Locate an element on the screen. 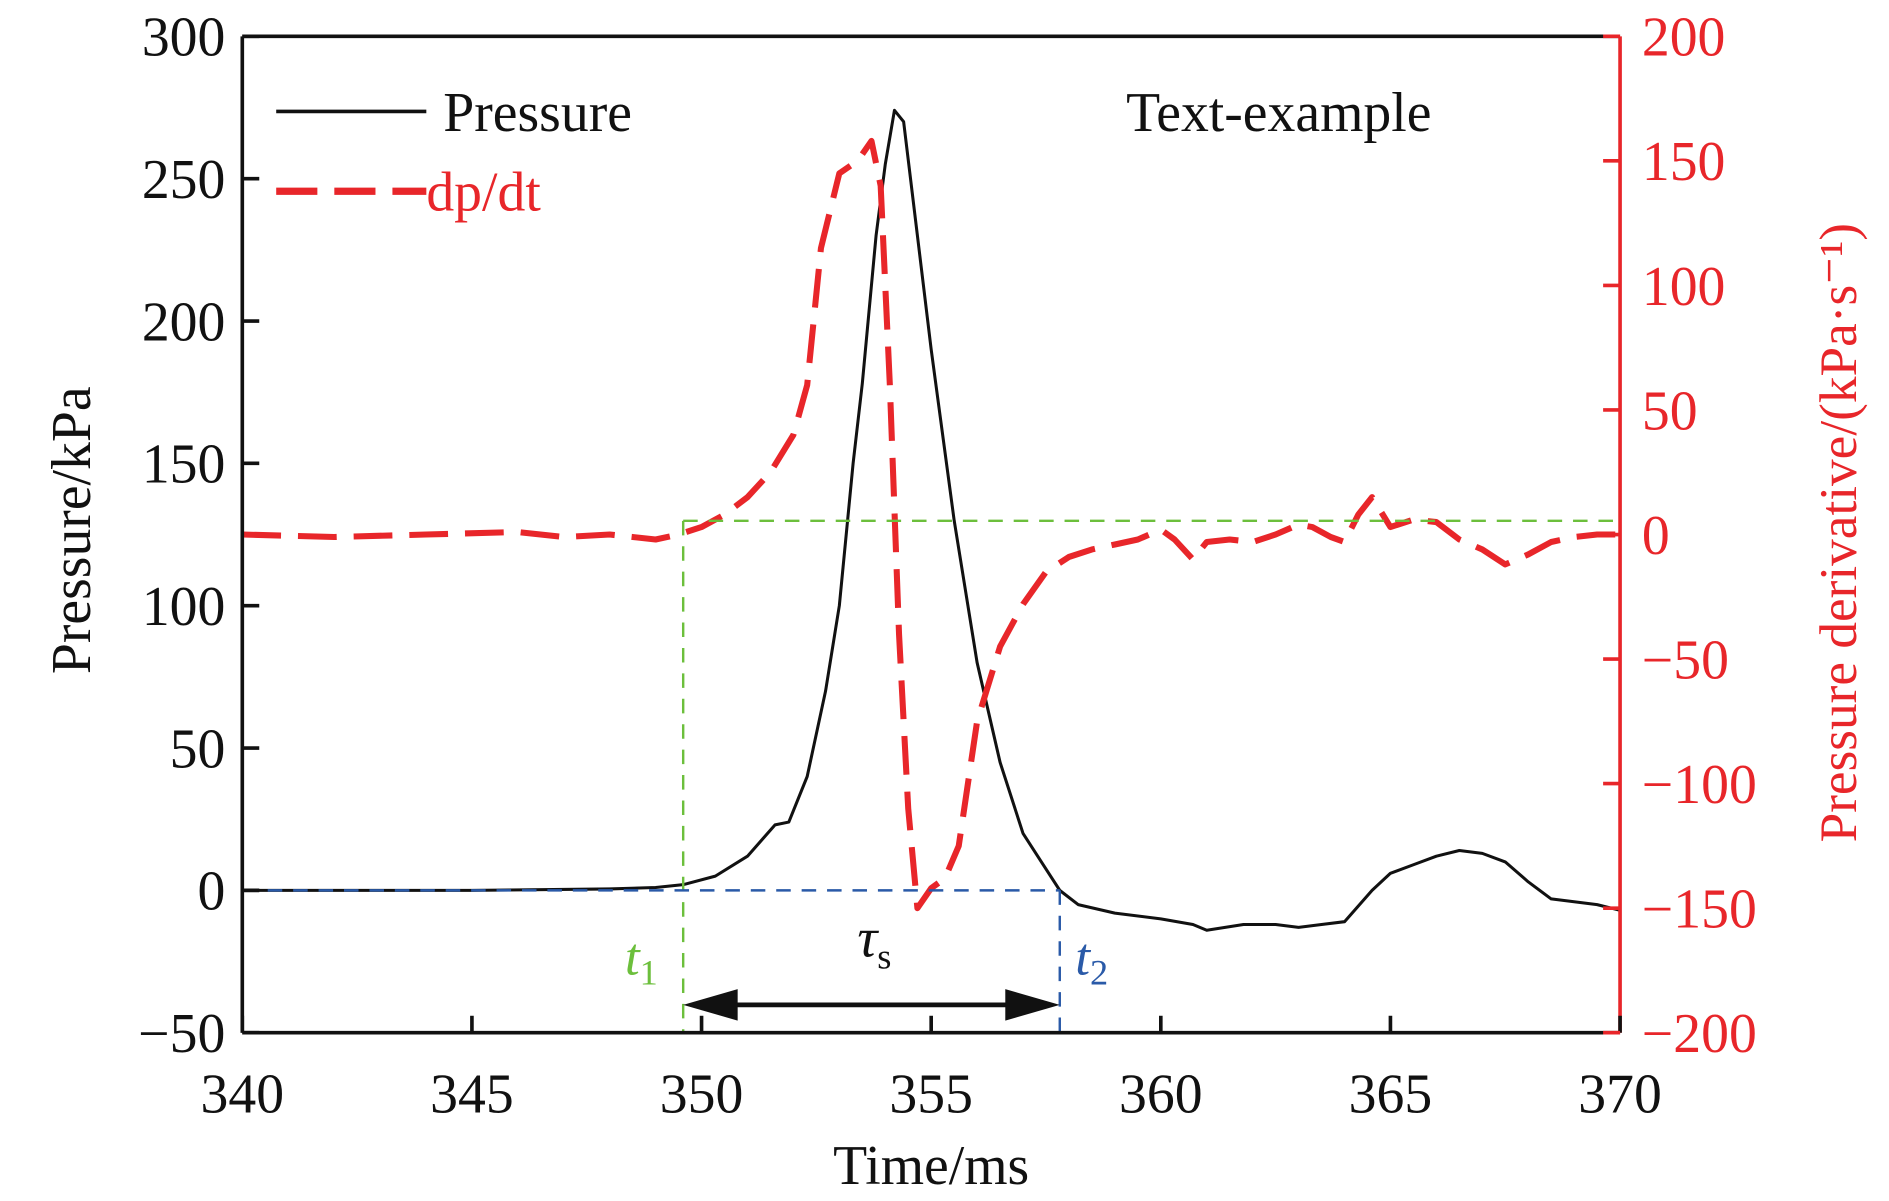 Image resolution: width=1889 pixels, height=1201 pixels. t2-letter: t is located at coordinates (1083, 957).